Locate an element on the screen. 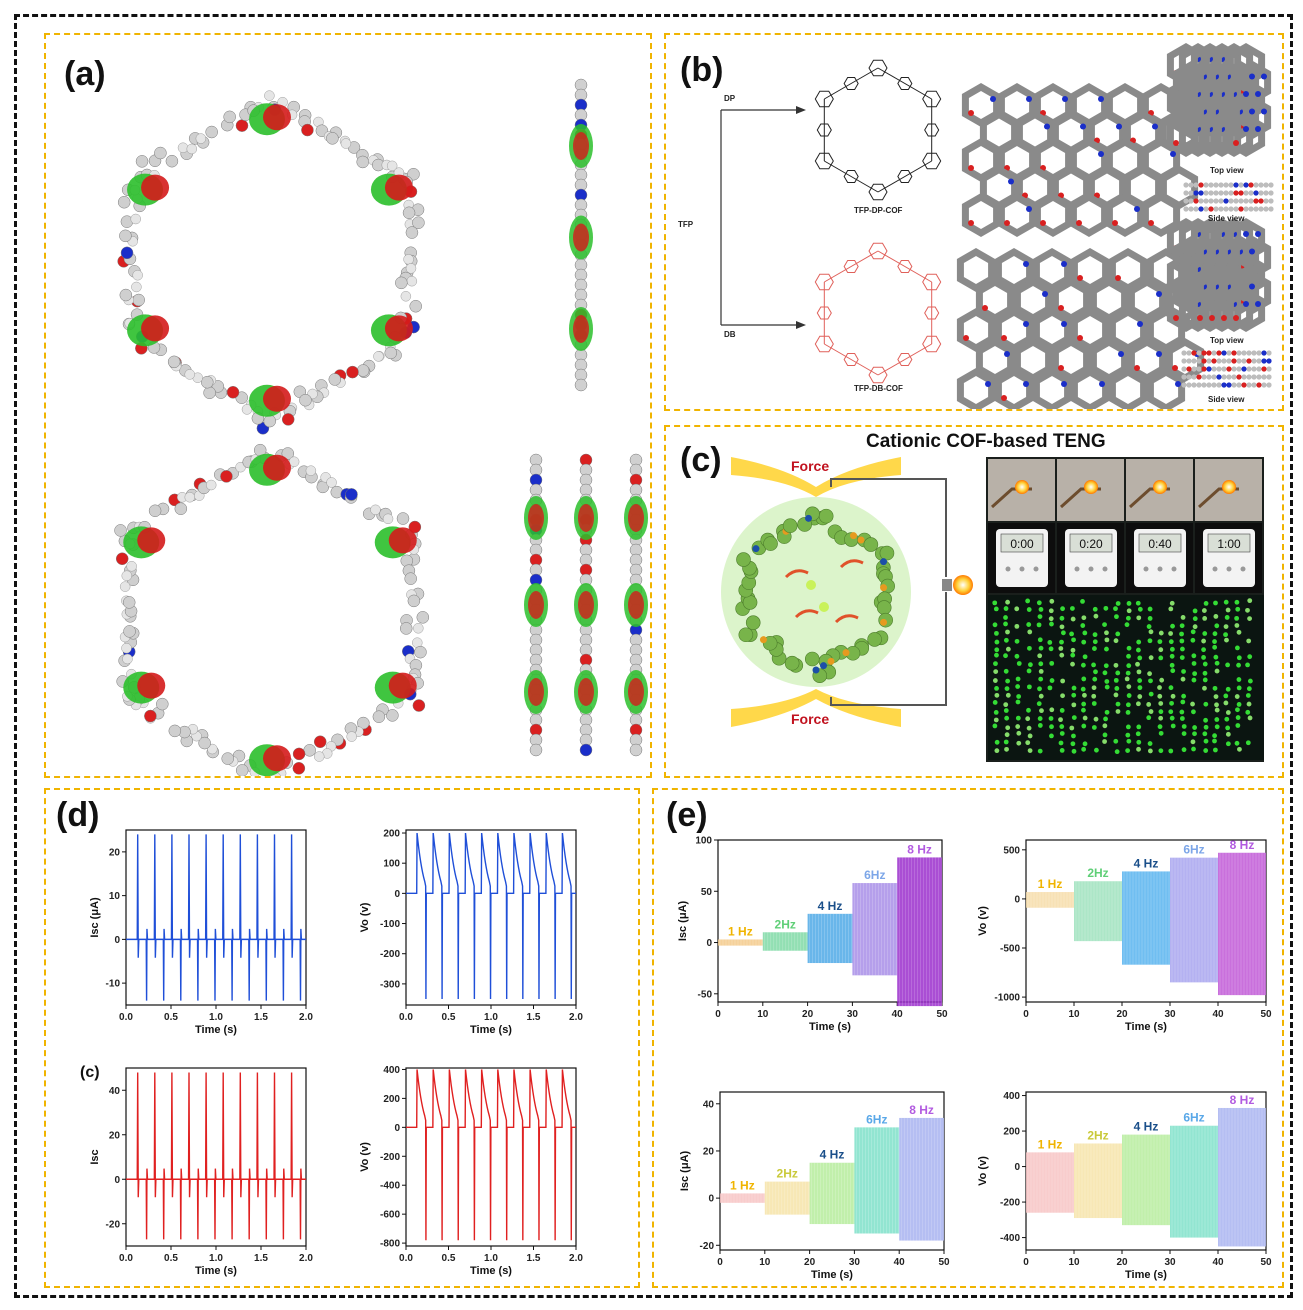  cof-bottom-name: TFP-DB-COF is located at coordinates (878, 388).